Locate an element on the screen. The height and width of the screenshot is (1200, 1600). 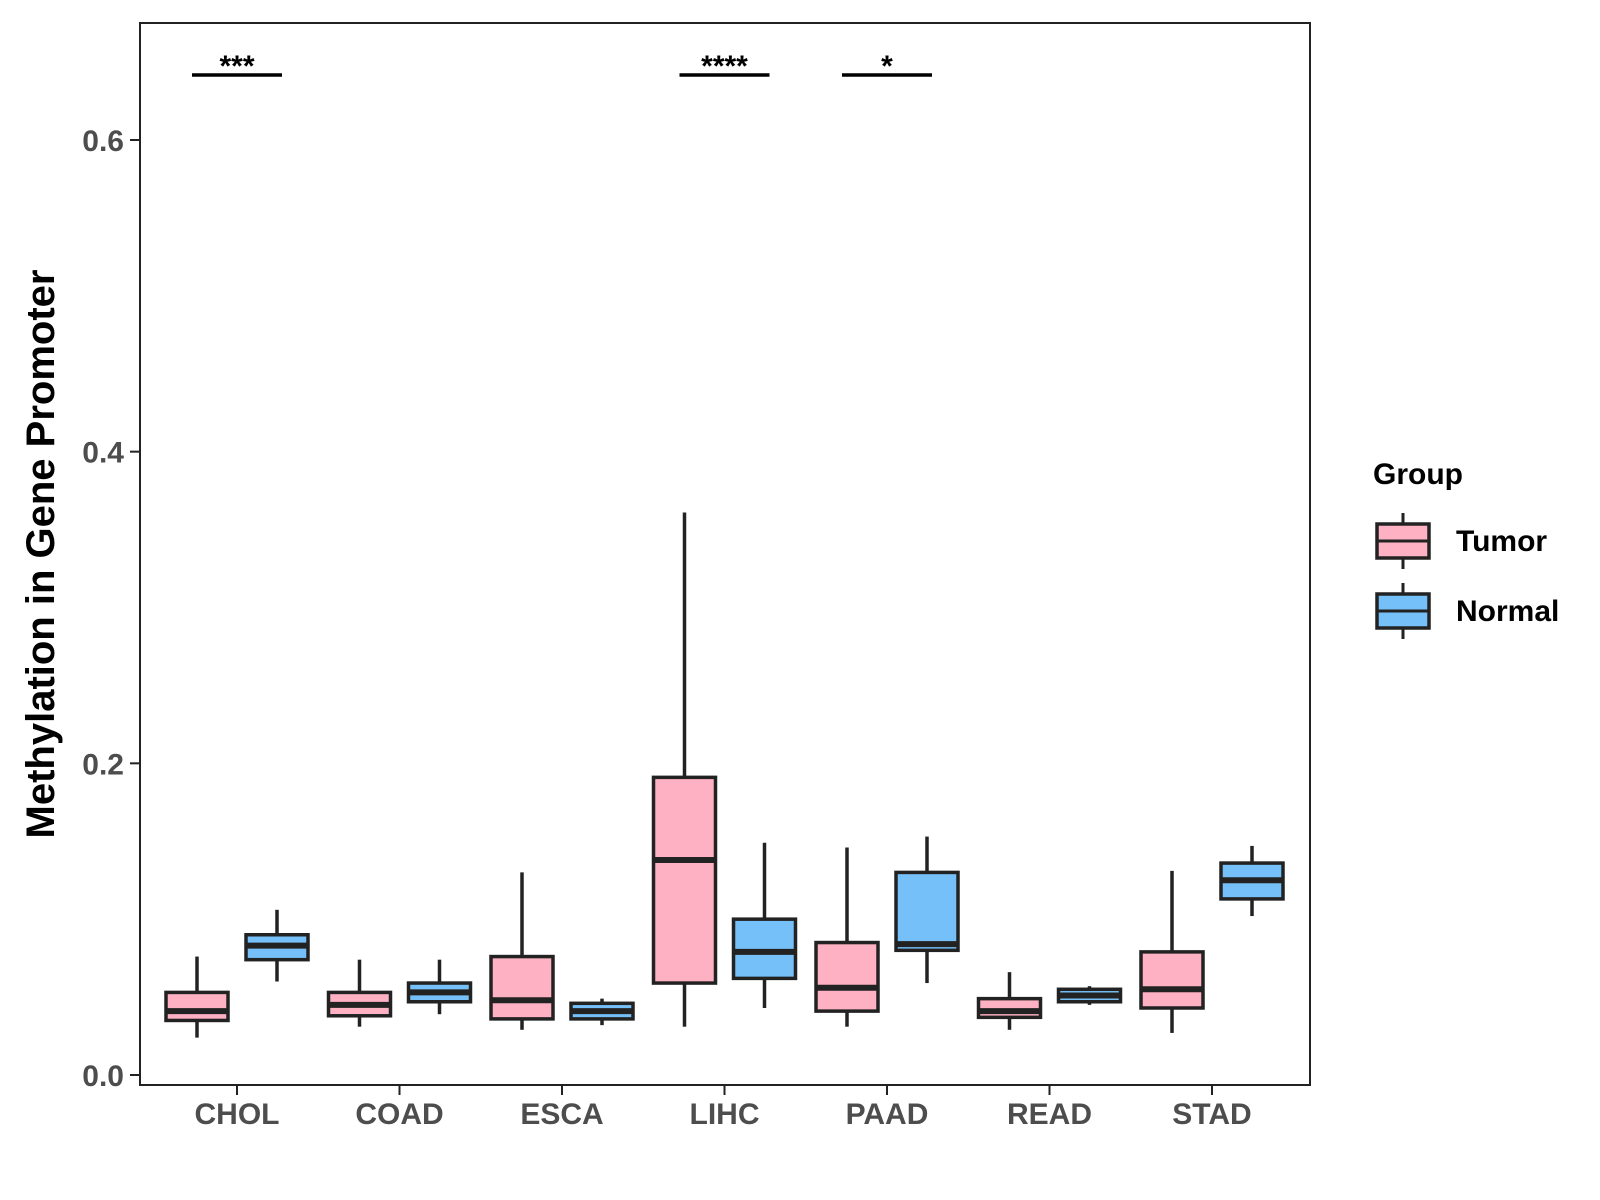
x-tick-label: ESCA is located at coordinates (561, 1114).